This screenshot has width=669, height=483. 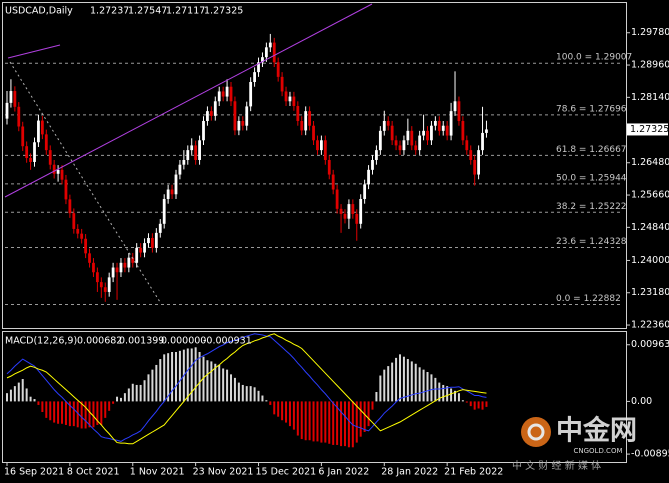 I want to click on ohlc-high: 1.27547, so click(x=147, y=11).